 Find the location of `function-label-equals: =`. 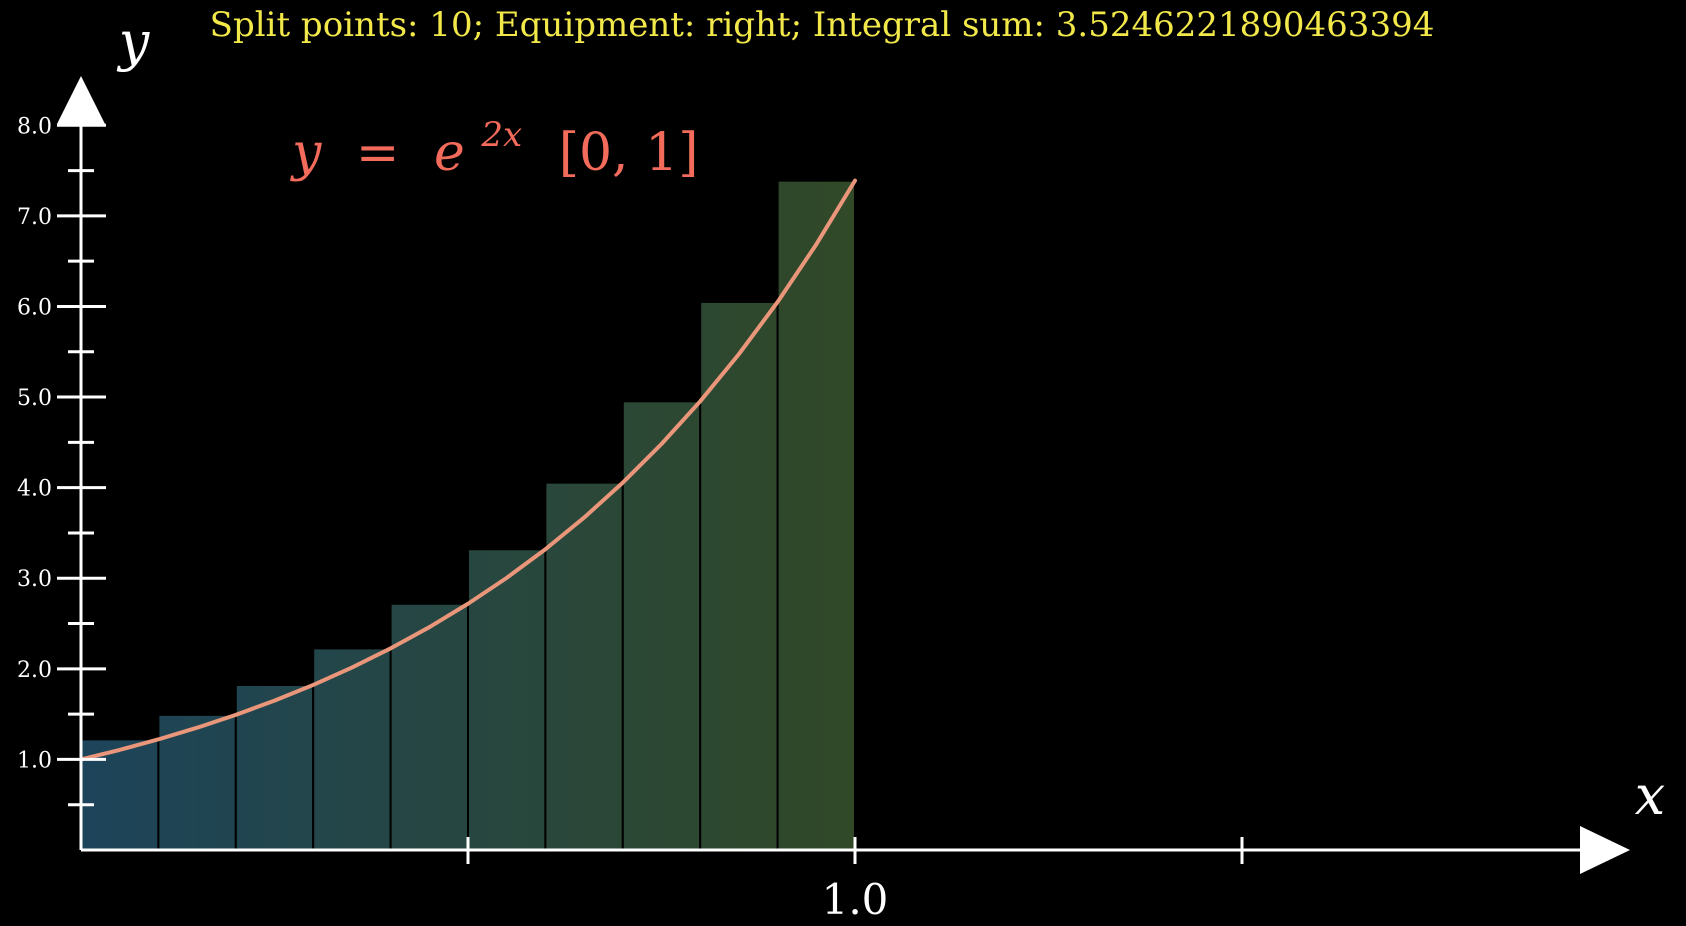

function-label-equals: = is located at coordinates (378, 153).